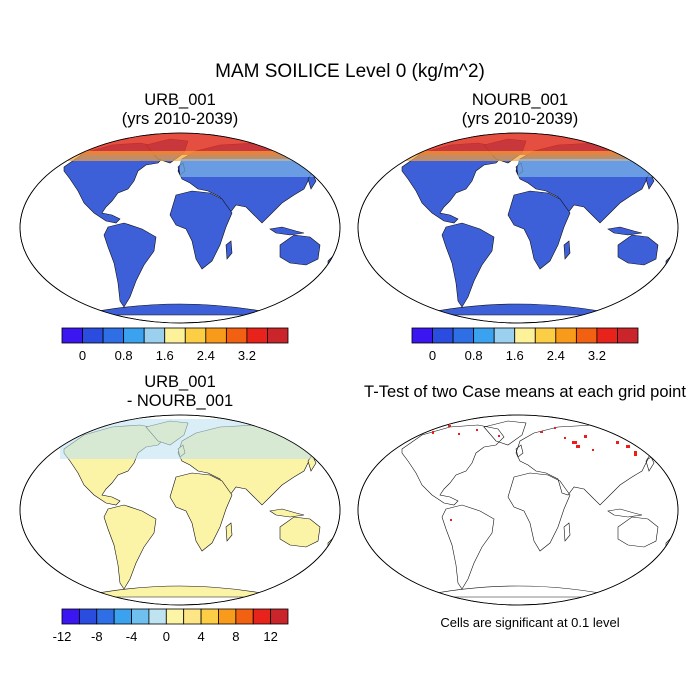 The image size is (700, 700). What do you see at coordinates (180, 100) in the screenshot?
I see `urb-panel-title: URB_001` at bounding box center [180, 100].